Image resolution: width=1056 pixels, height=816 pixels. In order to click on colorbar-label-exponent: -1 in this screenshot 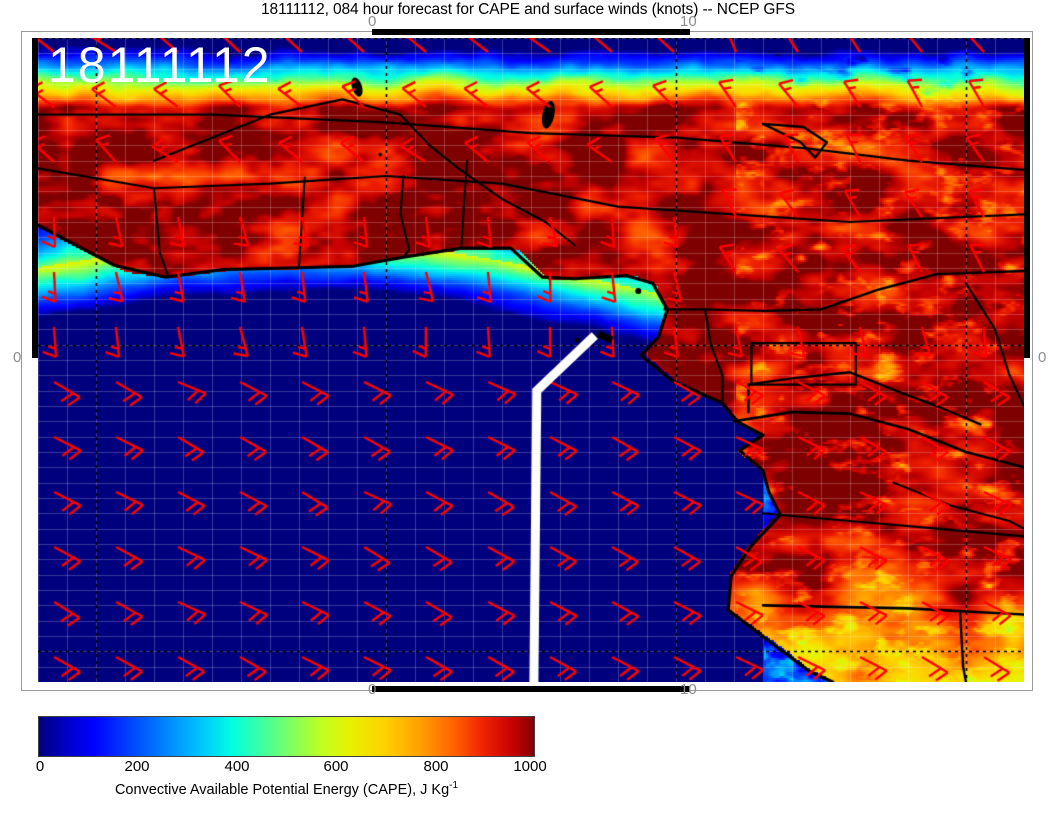, I will do `click(454, 785)`.